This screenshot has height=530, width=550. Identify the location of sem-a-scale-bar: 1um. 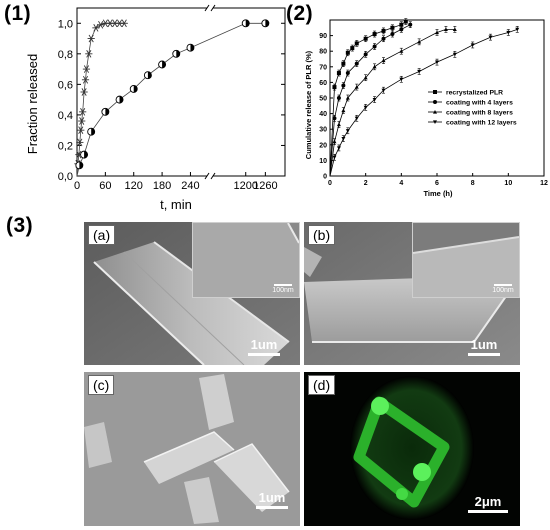
(264, 347).